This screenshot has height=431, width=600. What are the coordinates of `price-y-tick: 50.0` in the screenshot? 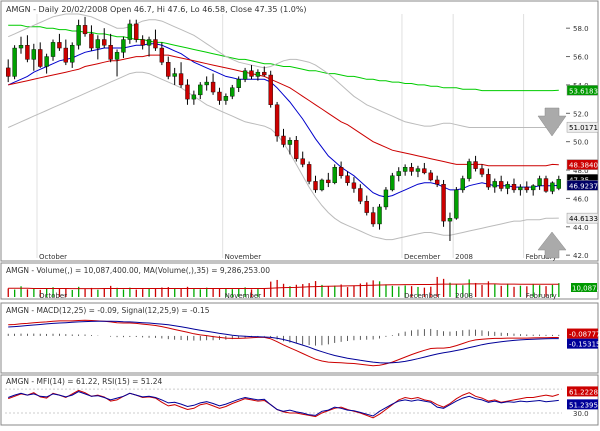 It's located at (581, 143).